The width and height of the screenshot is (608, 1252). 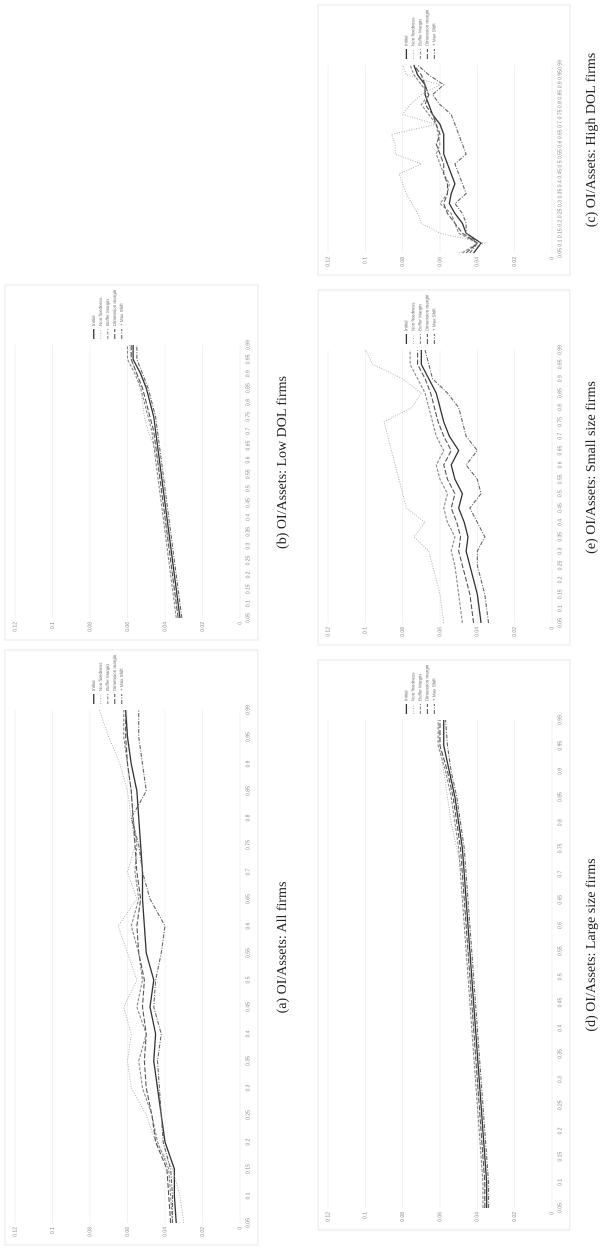 I want to click on y-tick-label: 0, so click(x=240, y=623).